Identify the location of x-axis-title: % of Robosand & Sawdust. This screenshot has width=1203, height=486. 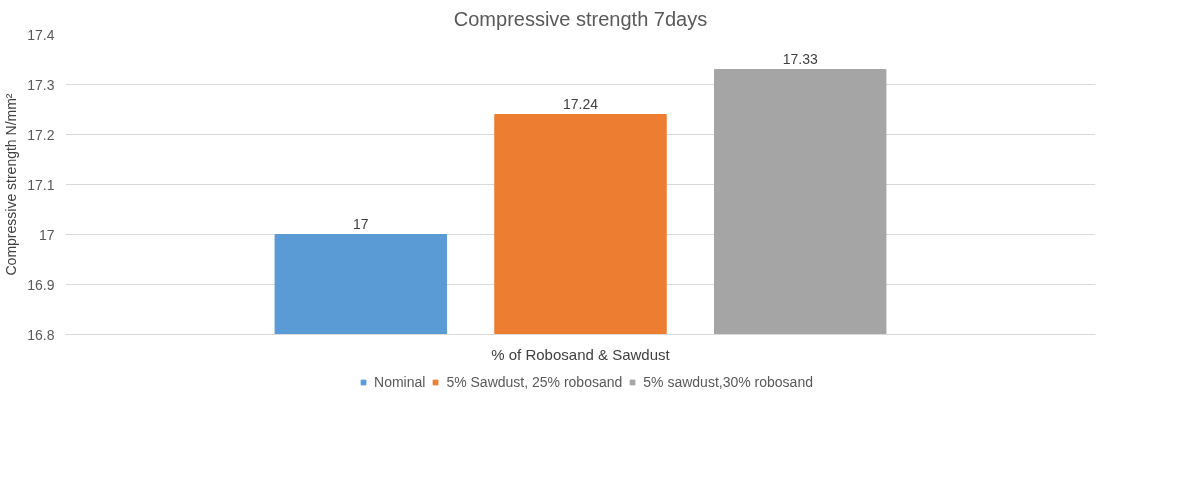
(581, 354).